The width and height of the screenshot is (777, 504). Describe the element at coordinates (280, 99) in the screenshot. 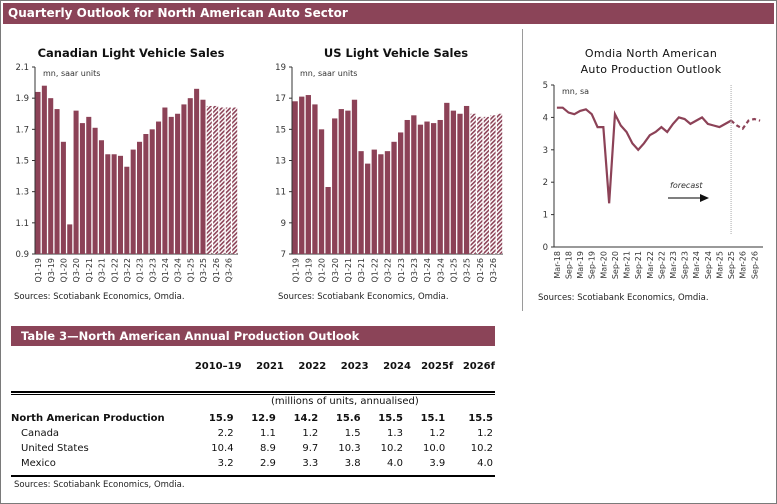

I see `y-tick-label: 17` at that location.